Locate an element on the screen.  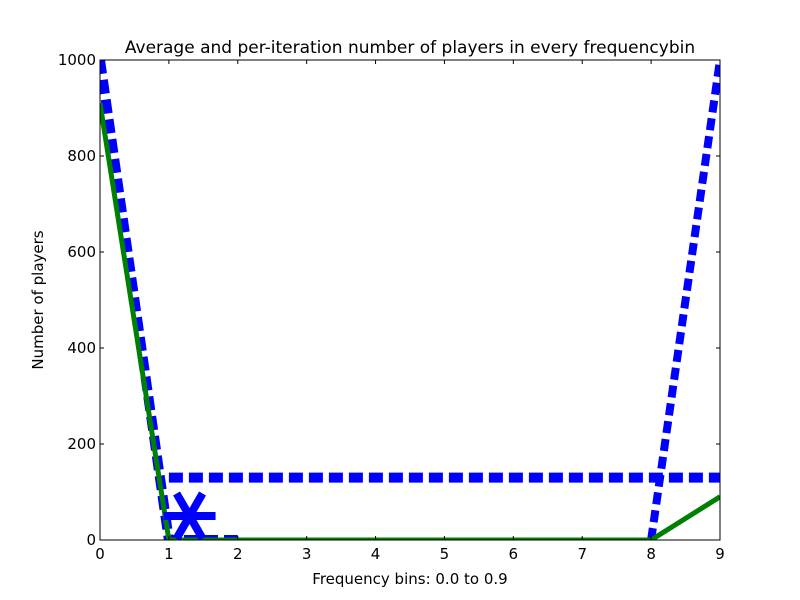
x-tick-label: 4 is located at coordinates (376, 554).